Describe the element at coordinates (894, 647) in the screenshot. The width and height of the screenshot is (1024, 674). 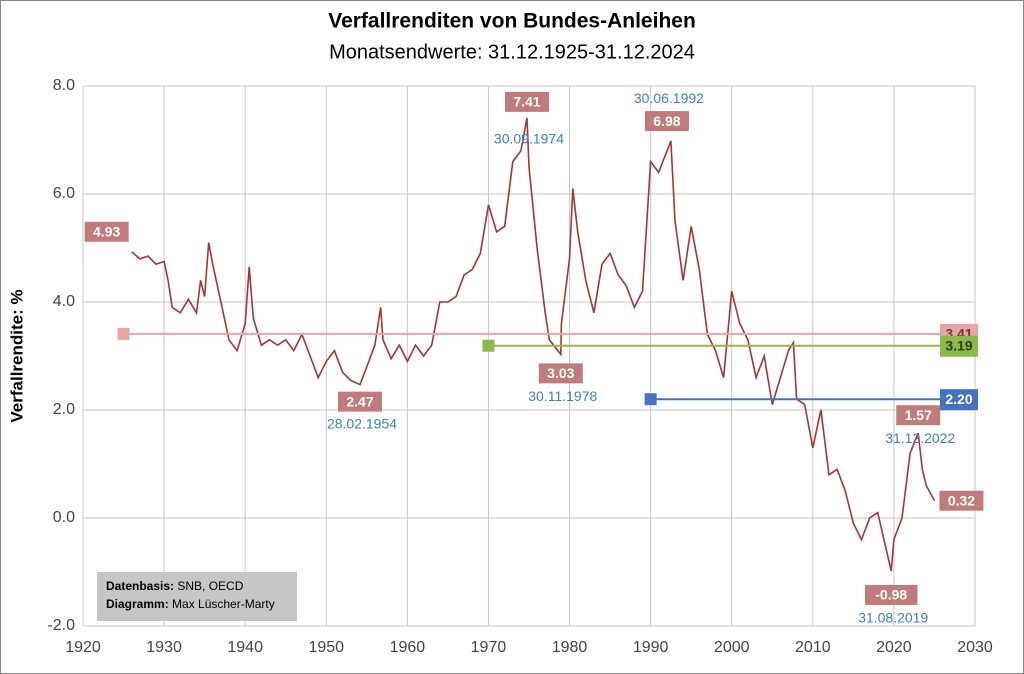
I see `x-tick-label: 2020` at that location.